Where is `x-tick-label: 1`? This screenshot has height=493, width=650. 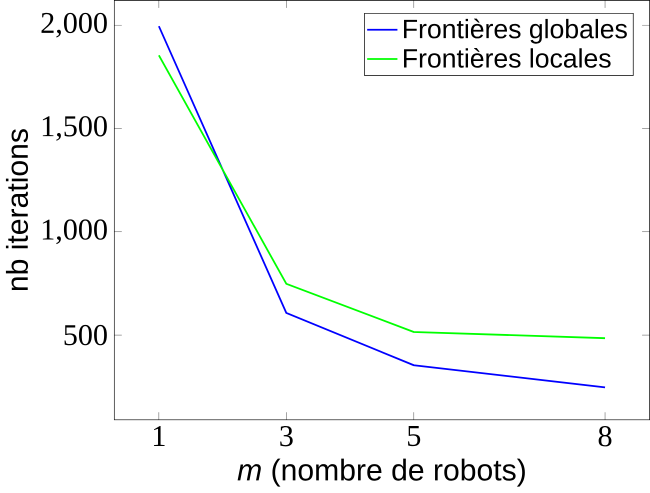
x-tick-label: 1 is located at coordinates (159, 436).